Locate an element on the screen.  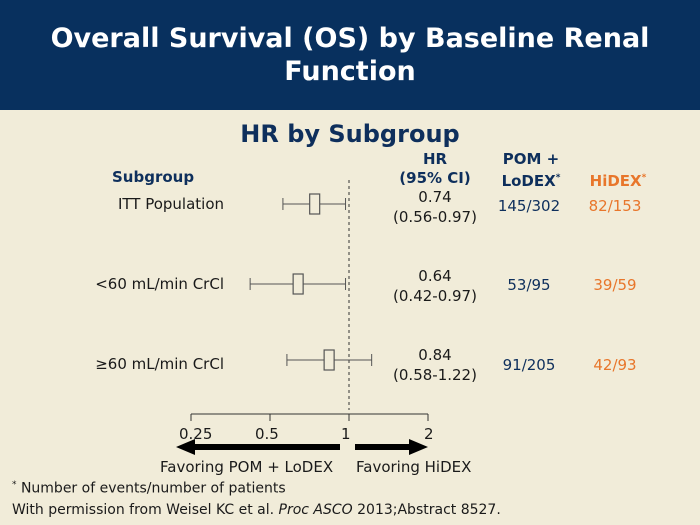
x-tick-label-2: 2 is located at coordinates (429, 434).